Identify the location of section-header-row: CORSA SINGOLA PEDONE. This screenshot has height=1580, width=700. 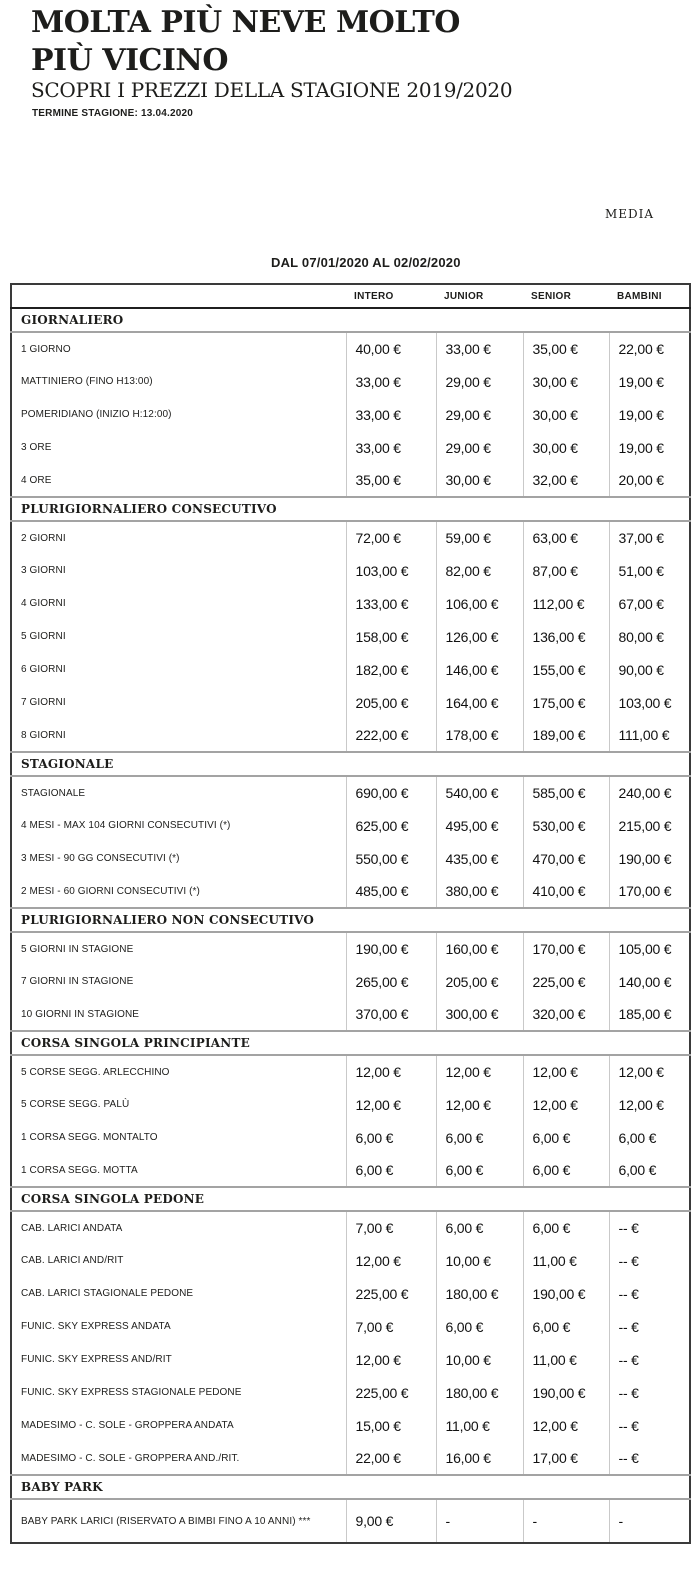
(350, 1199).